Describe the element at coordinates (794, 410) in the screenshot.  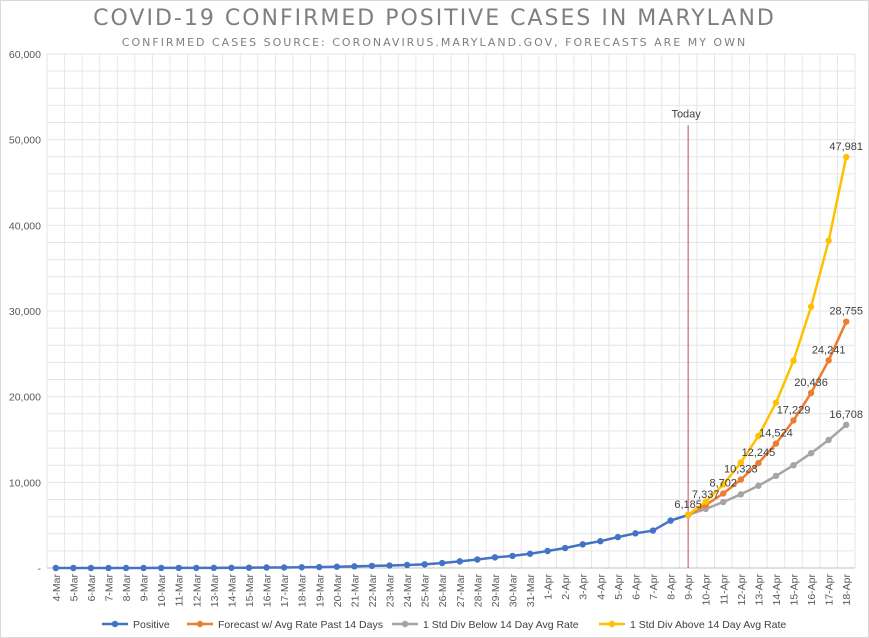
I see `data-label: 17,229` at that location.